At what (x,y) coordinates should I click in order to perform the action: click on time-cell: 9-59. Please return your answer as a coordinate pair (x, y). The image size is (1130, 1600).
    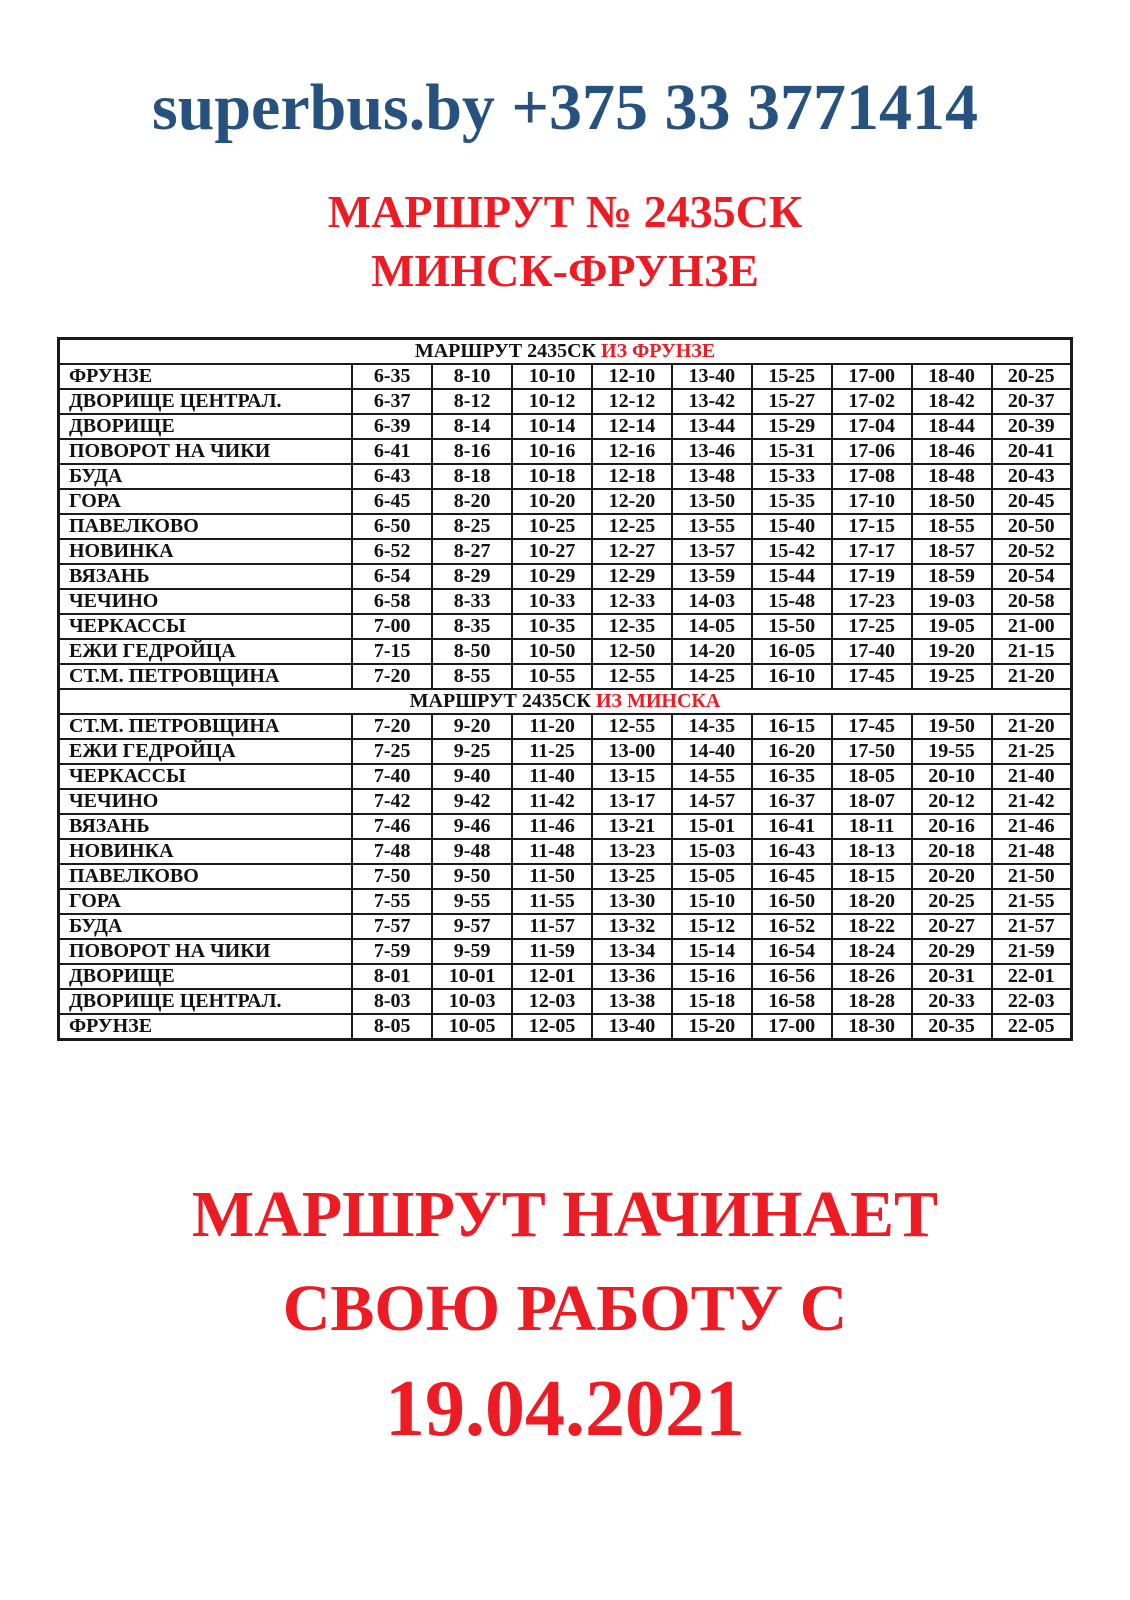
    Looking at the image, I should click on (472, 951).